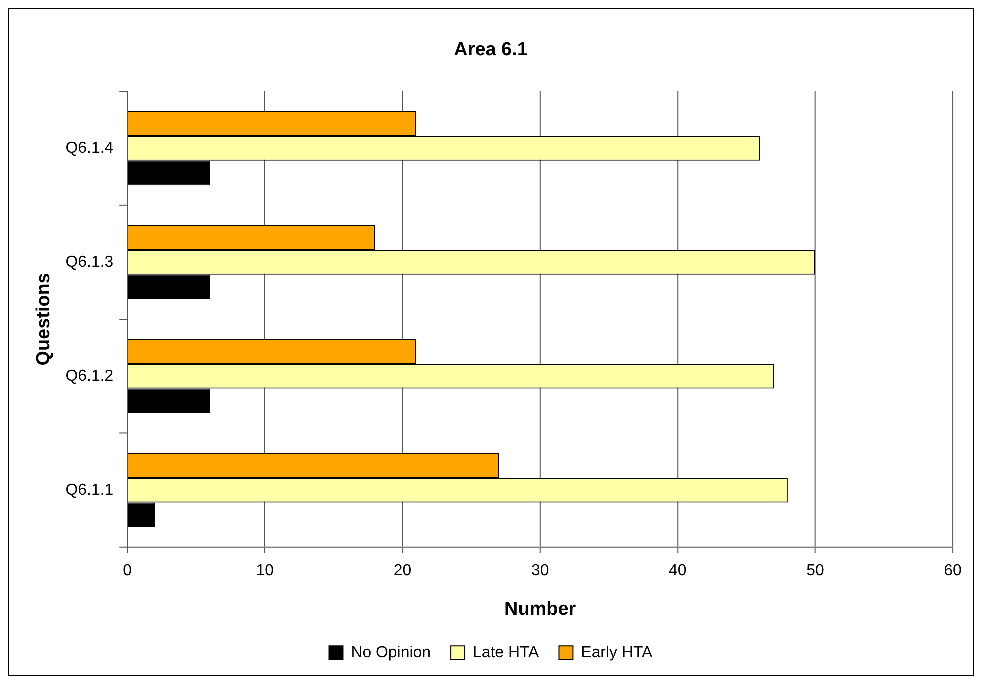  What do you see at coordinates (391, 653) in the screenshot?
I see `legend-label: No Opinion` at bounding box center [391, 653].